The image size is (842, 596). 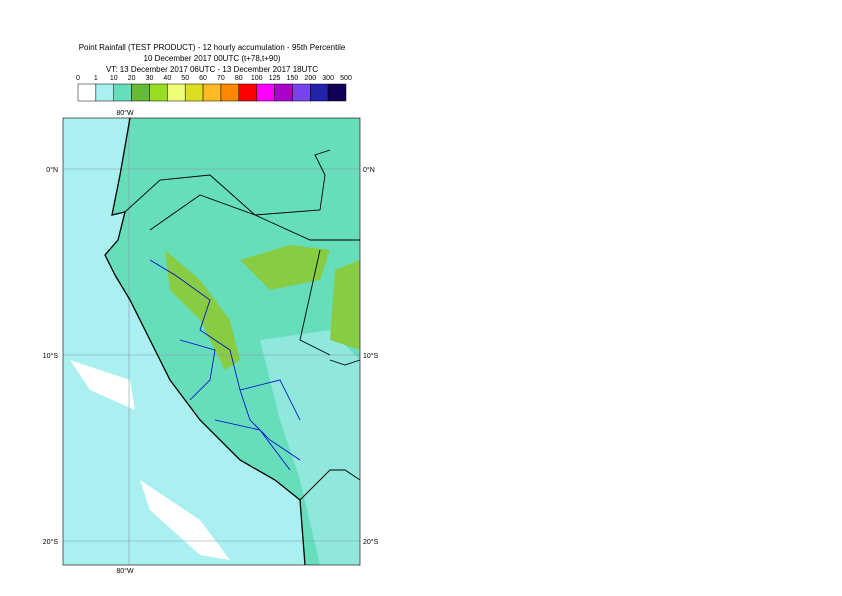 What do you see at coordinates (212, 58) in the screenshot?
I see `base-time: 10 December 2017 00UTC (t+78,t+90)` at bounding box center [212, 58].